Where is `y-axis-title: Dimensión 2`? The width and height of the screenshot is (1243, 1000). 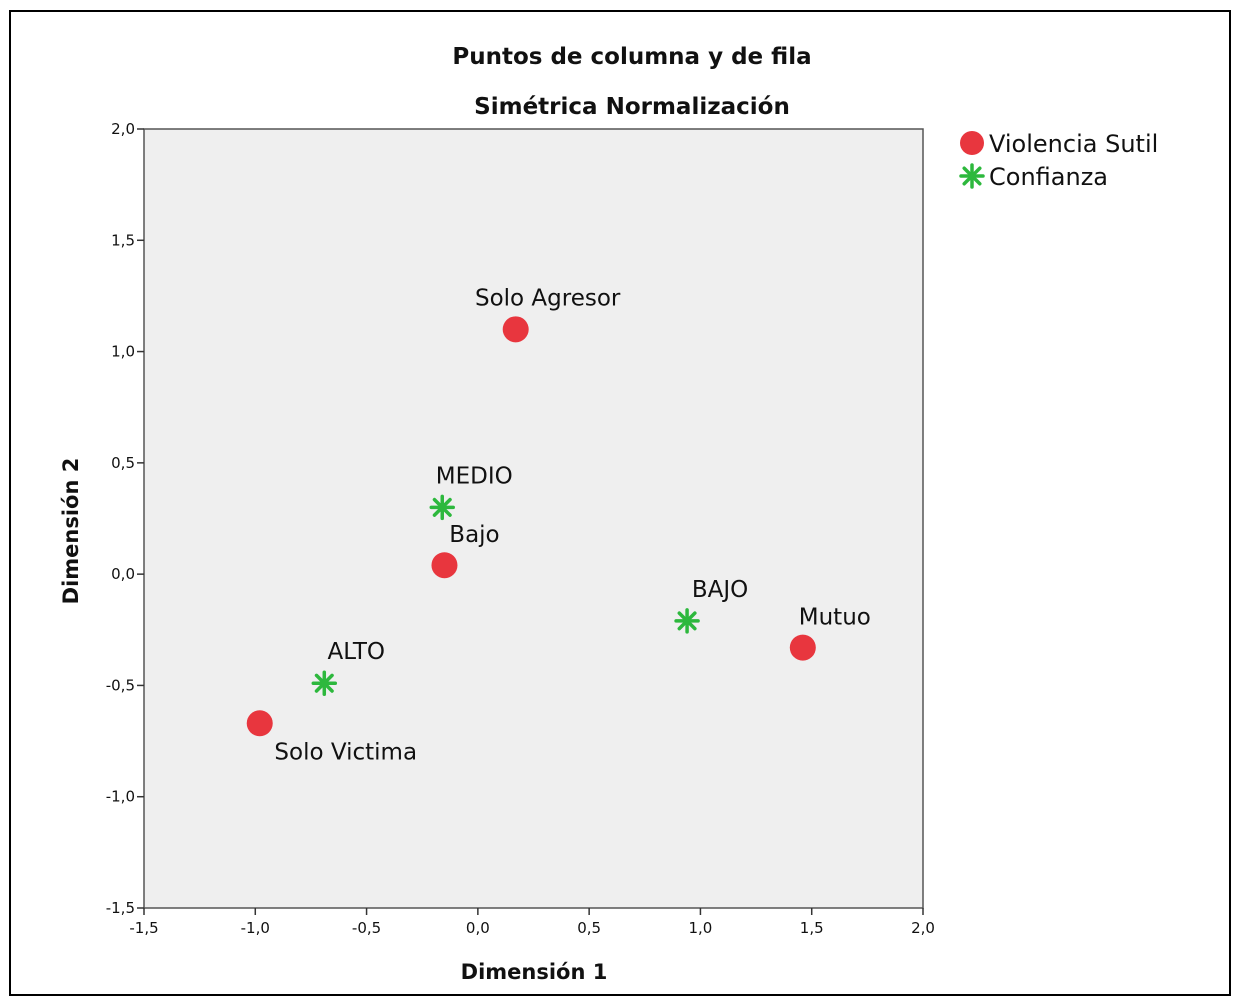
y-axis-title: Dimensión 2 is located at coordinates (71, 531).